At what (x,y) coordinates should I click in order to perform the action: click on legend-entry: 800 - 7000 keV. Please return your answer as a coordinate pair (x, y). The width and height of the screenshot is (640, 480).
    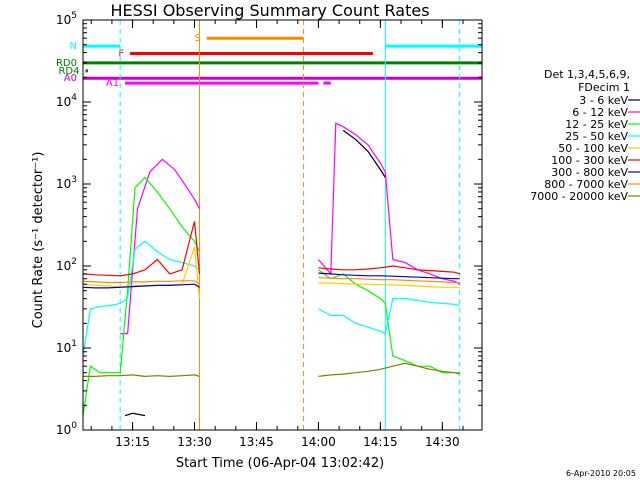
    Looking at the image, I should click on (586, 184).